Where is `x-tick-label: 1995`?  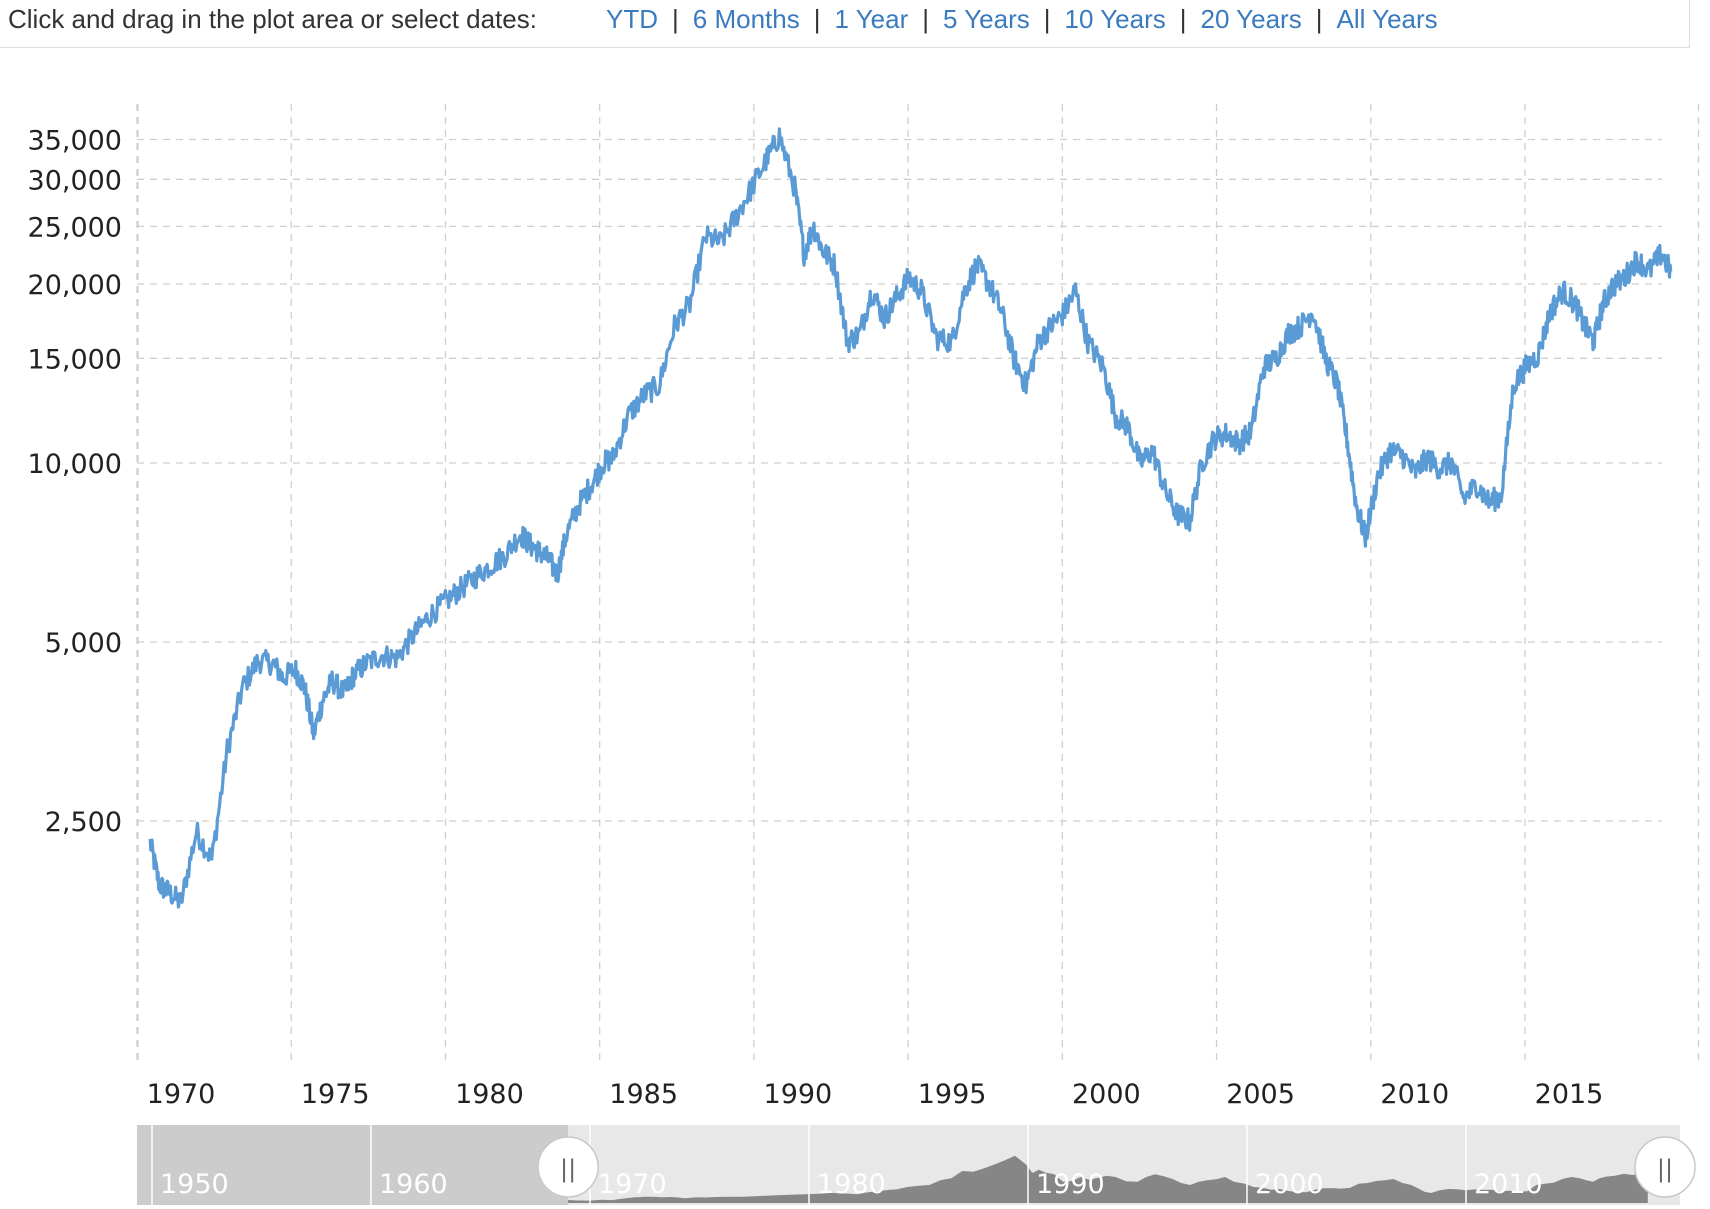 x-tick-label: 1995 is located at coordinates (952, 1094).